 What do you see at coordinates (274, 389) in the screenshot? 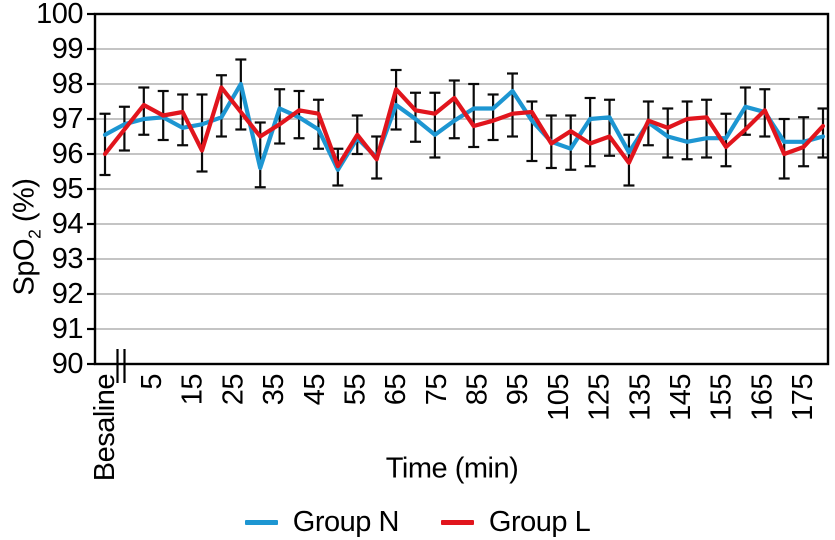
I see `x-tick-label: 35` at bounding box center [274, 389].